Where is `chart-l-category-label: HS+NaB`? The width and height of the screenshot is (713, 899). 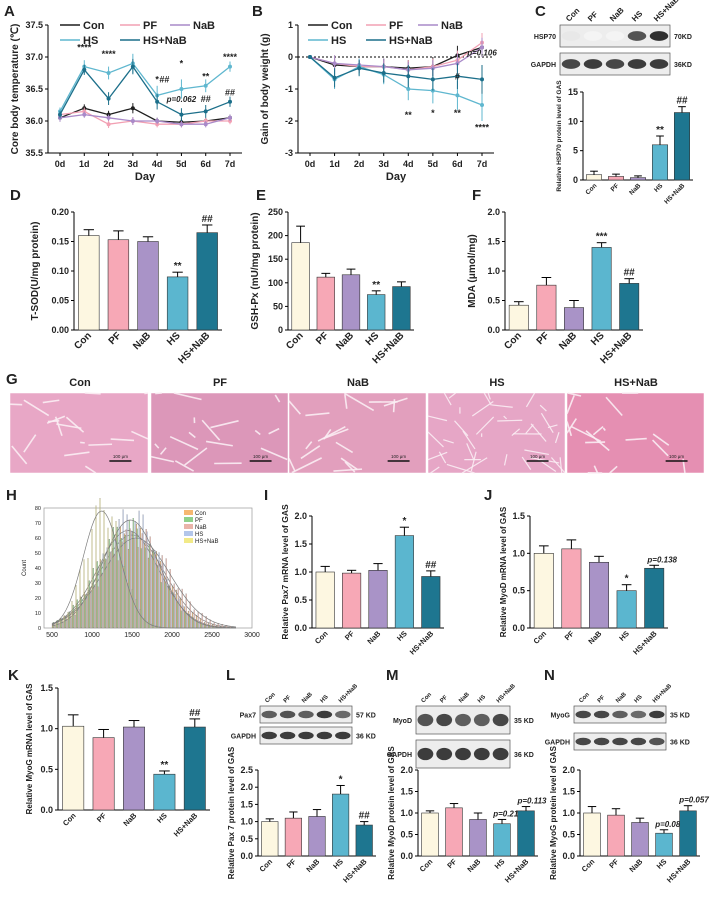 chart-l-category-label: HS+NaB is located at coordinates (355, 871).